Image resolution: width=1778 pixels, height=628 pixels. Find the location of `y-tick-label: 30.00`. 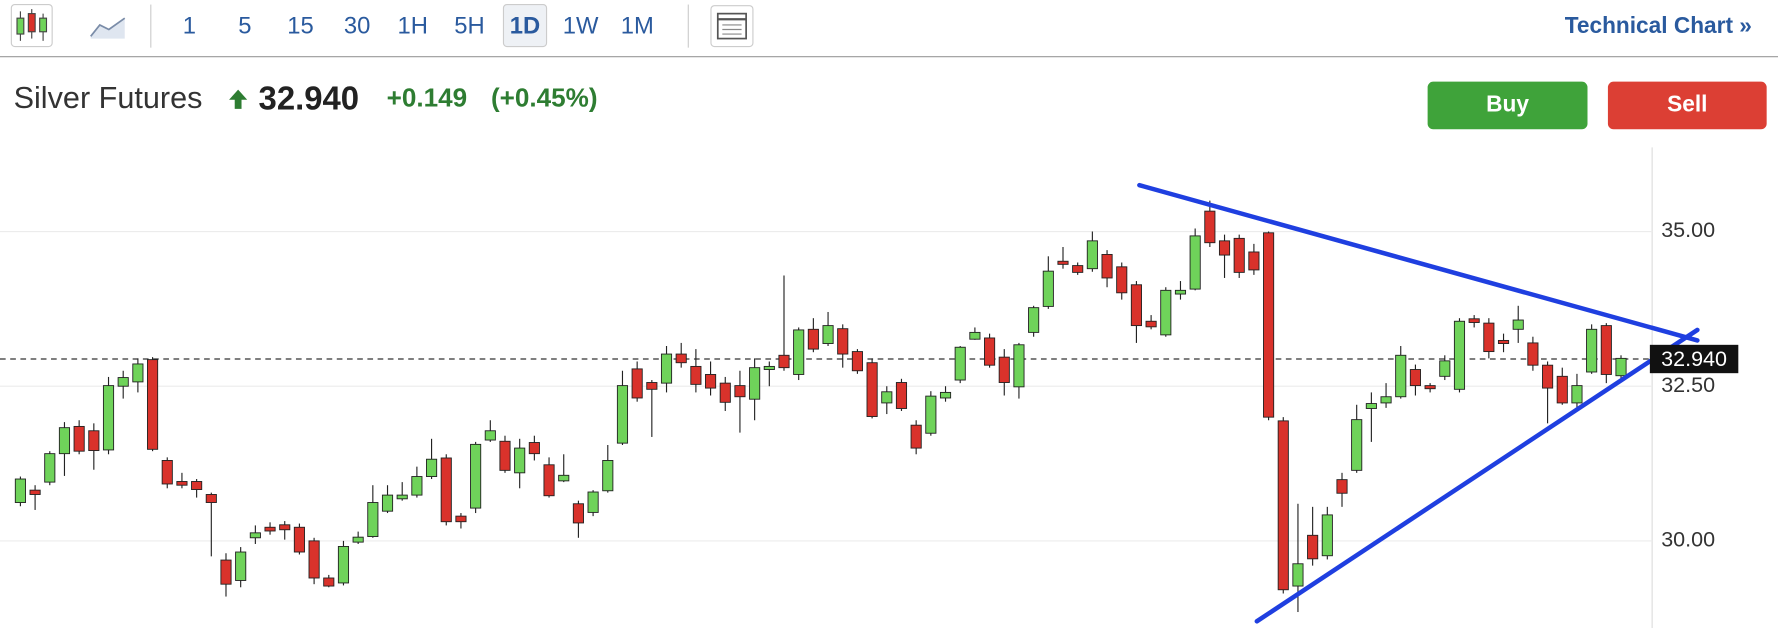

y-tick-label: 30.00 is located at coordinates (1688, 540).